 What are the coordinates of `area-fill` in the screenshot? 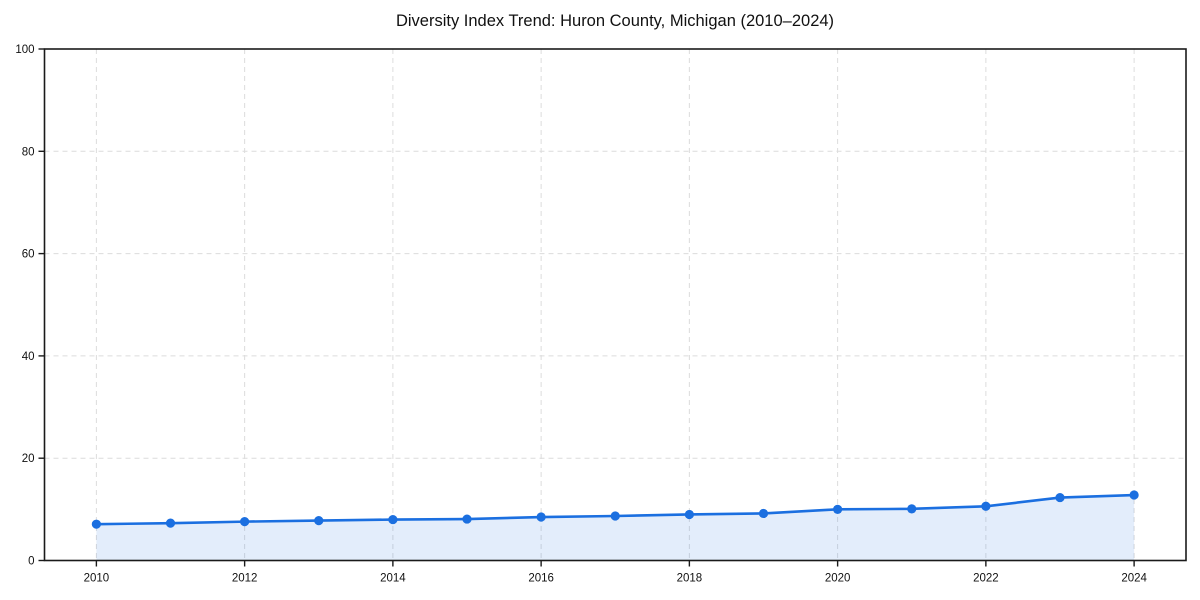 It's located at (615, 528).